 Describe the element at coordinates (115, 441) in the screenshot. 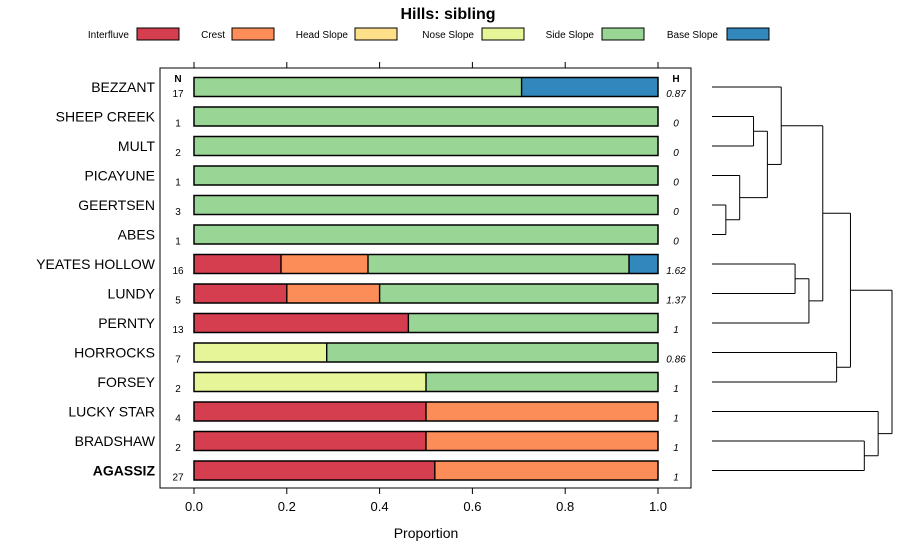

I see `category-label: BRADSHAW` at that location.